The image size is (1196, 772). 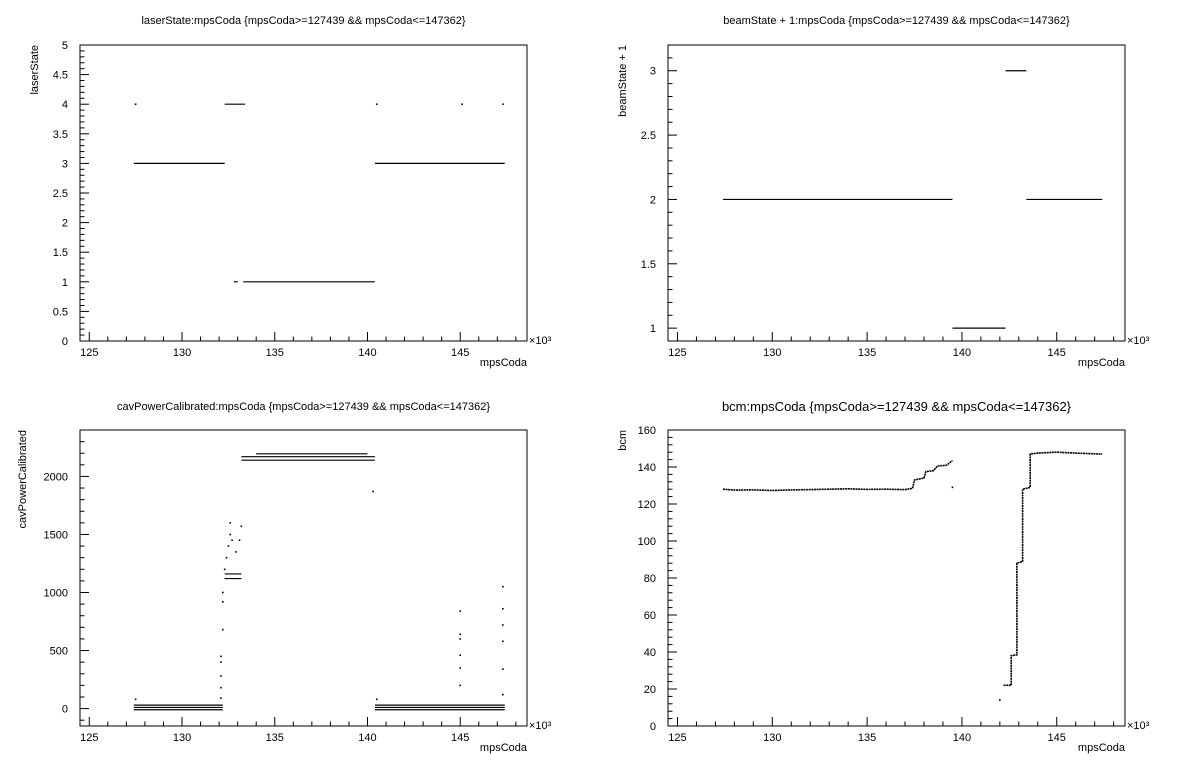 I want to click on y-axis-label: bcm, so click(x=623, y=440).